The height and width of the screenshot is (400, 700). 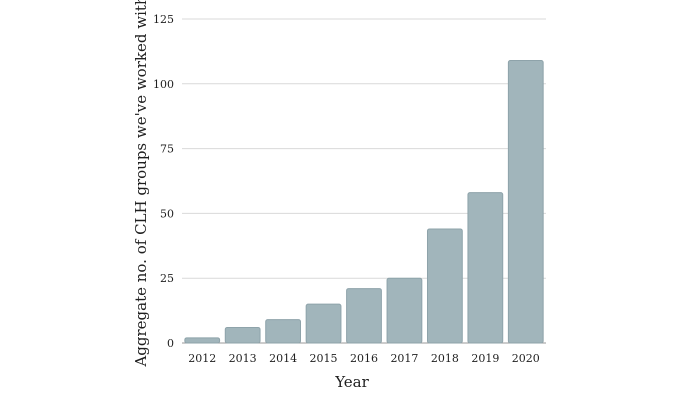 What do you see at coordinates (202, 340) in the screenshot?
I see `bar-2012` at bounding box center [202, 340].